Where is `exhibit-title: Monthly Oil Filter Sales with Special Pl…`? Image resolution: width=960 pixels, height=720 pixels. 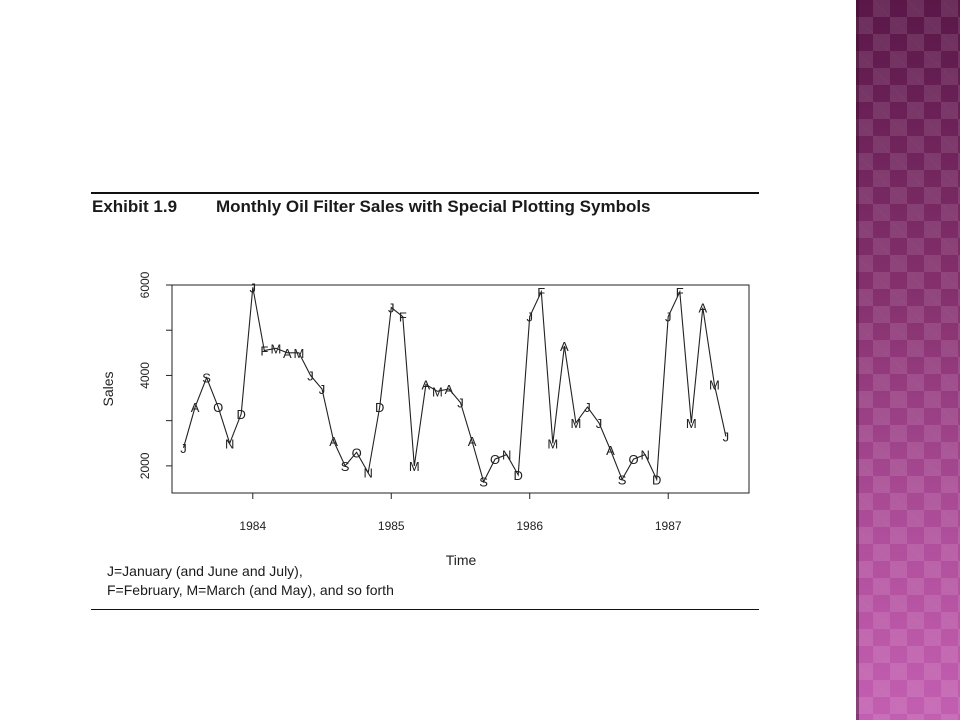
exhibit-title: Monthly Oil Filter Sales with Special Pl… is located at coordinates (433, 206).